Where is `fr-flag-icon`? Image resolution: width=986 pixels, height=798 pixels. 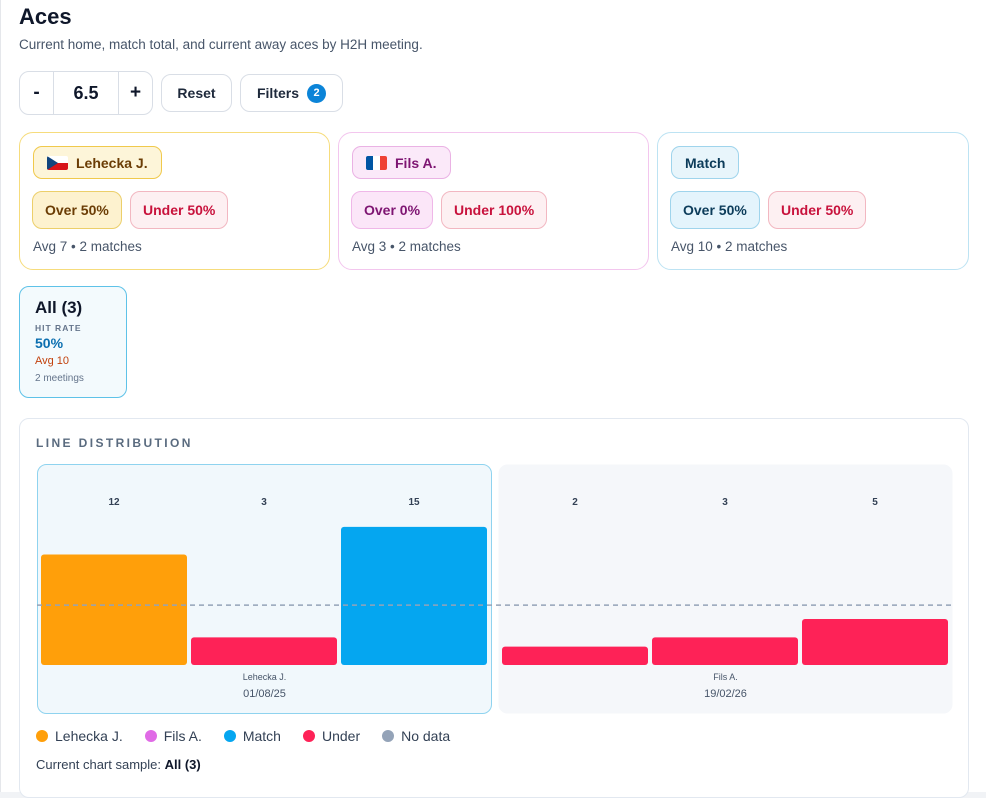 fr-flag-icon is located at coordinates (376, 162).